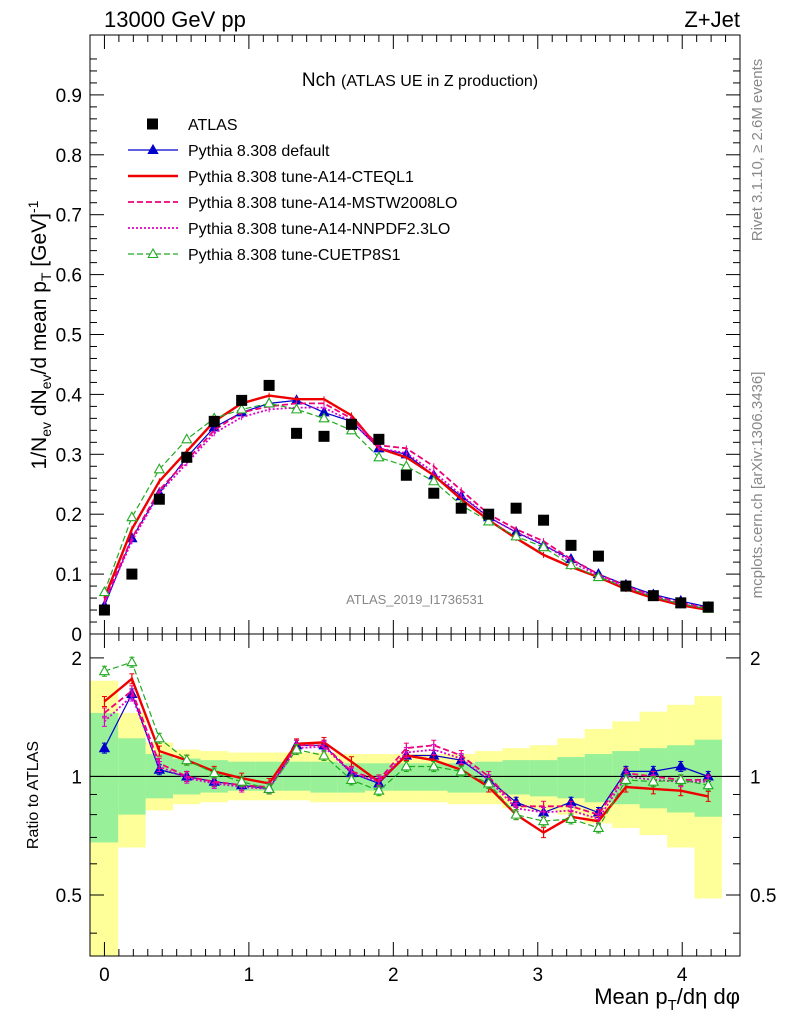 The height and width of the screenshot is (1024, 786). I want to click on y-tick-label: 0.7, so click(69, 216).